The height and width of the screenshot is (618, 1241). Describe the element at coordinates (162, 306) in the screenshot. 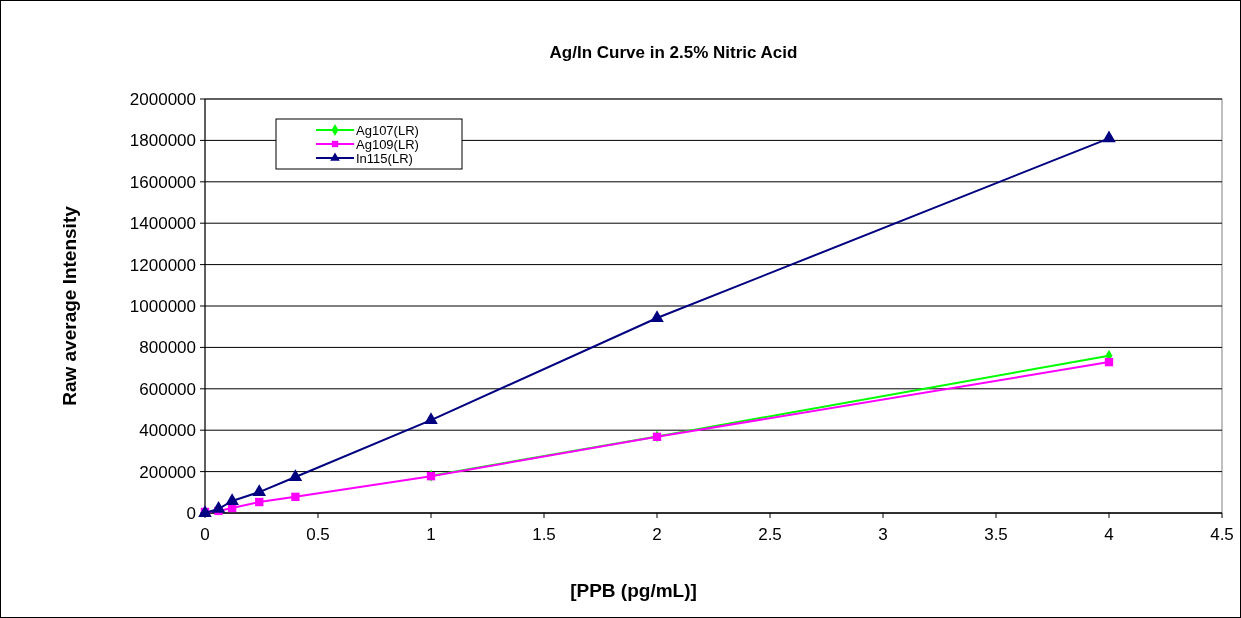

I see `y-tick-label: 1000000` at that location.